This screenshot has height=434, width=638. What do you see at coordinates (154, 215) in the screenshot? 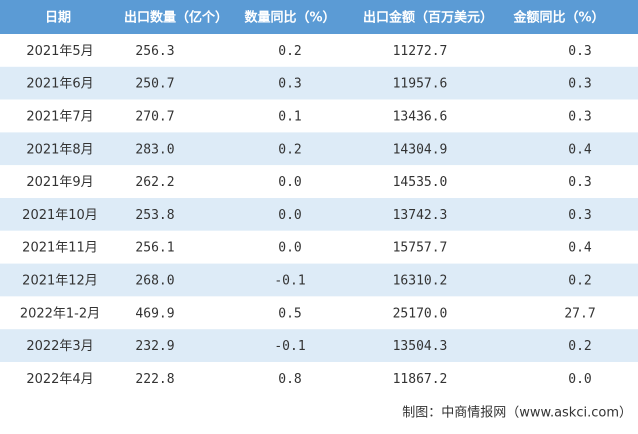
I see `value-cell: 253.8` at bounding box center [154, 215].